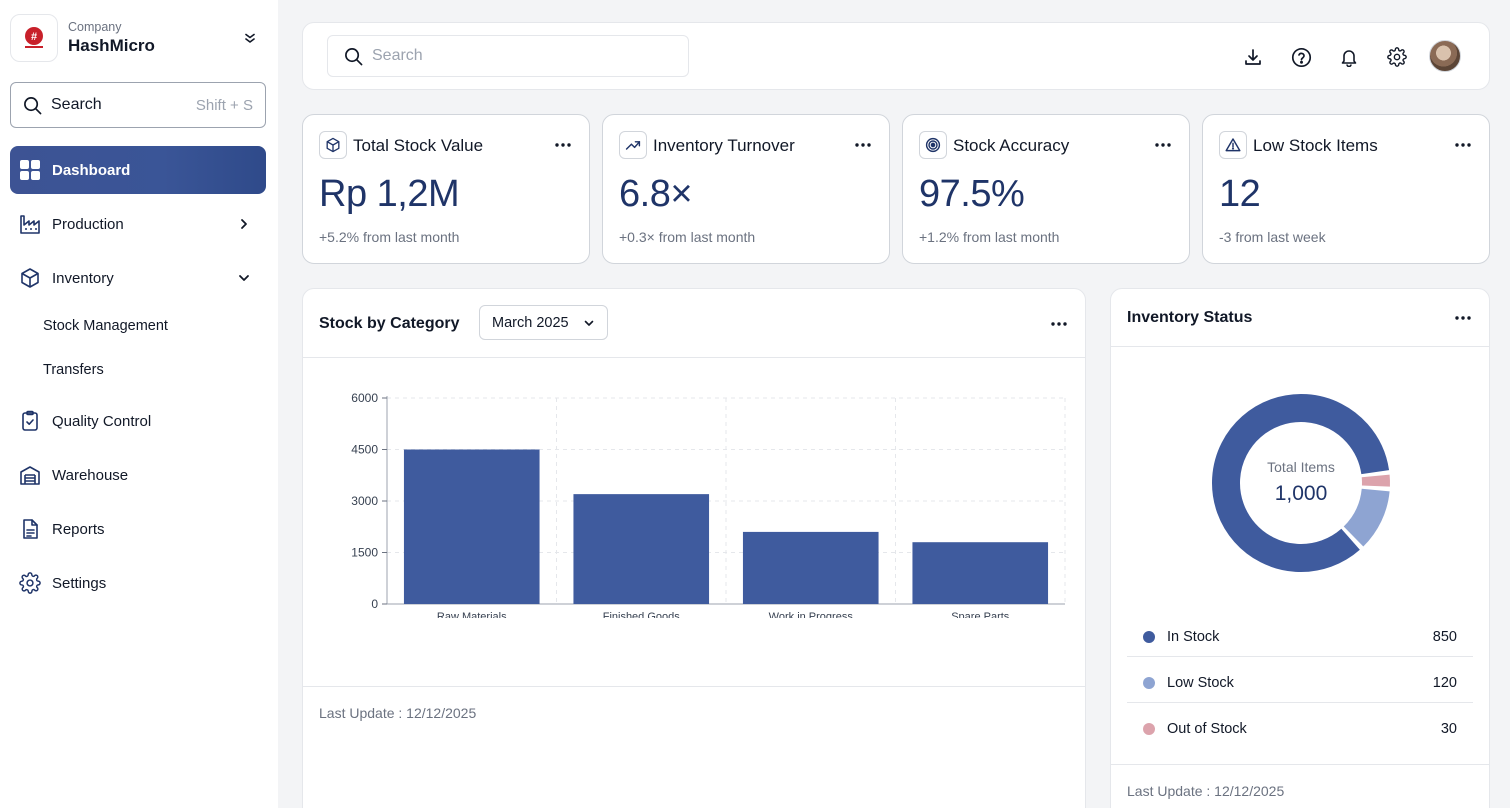 The height and width of the screenshot is (808, 1510). Describe the element at coordinates (1445, 56) in the screenshot. I see `avatar` at that location.